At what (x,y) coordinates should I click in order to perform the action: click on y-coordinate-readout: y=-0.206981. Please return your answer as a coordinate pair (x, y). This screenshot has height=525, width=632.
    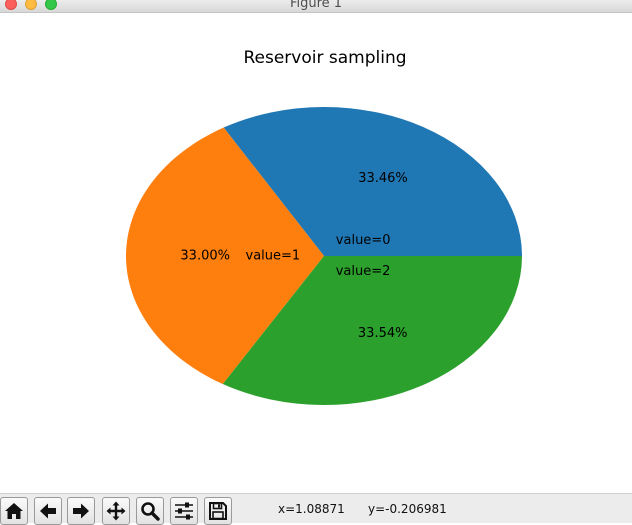
    Looking at the image, I should click on (407, 509).